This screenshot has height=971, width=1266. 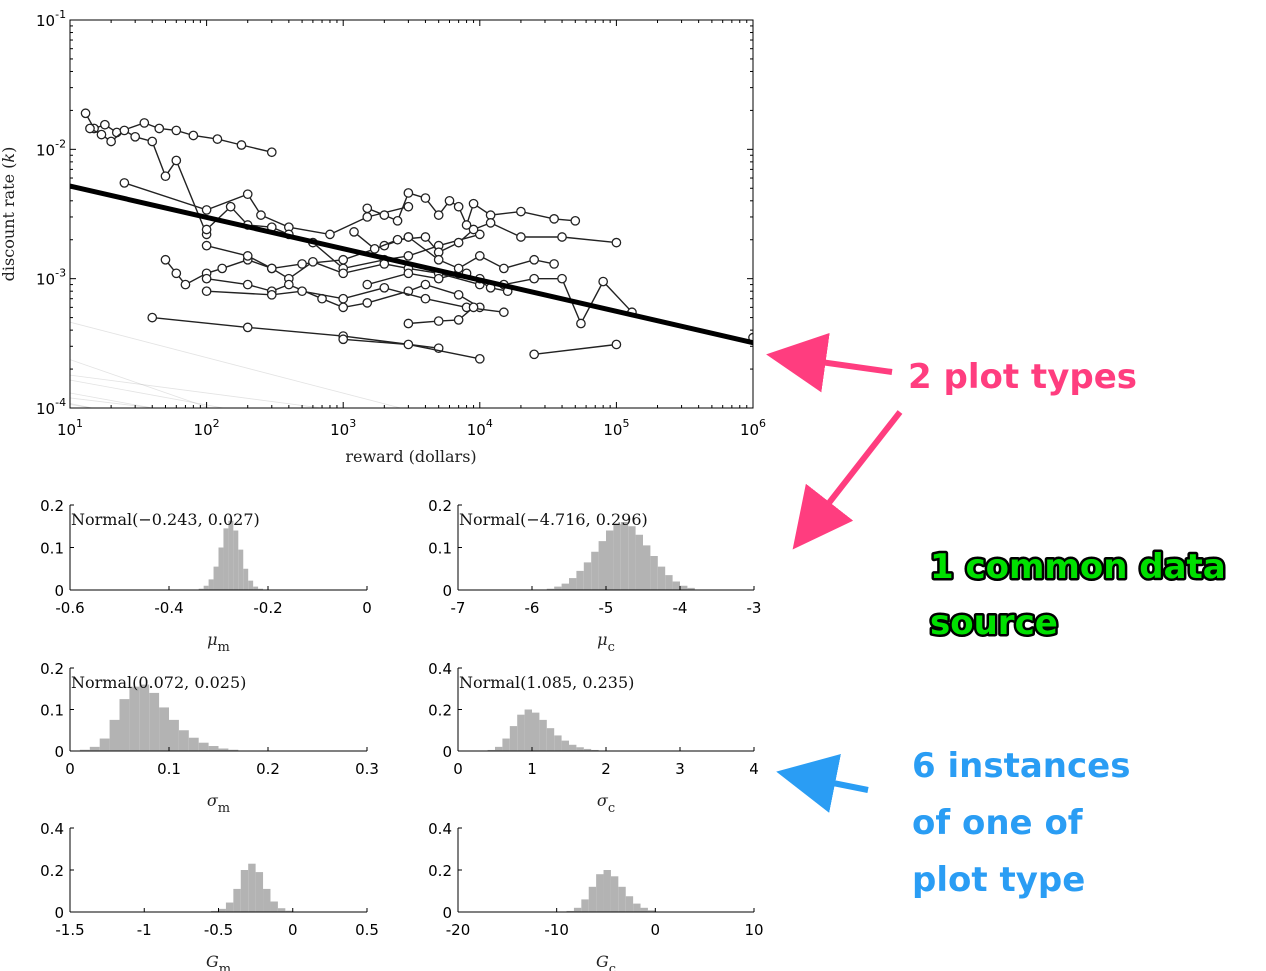 I want to click on x-tick-label: 104, so click(x=480, y=428).